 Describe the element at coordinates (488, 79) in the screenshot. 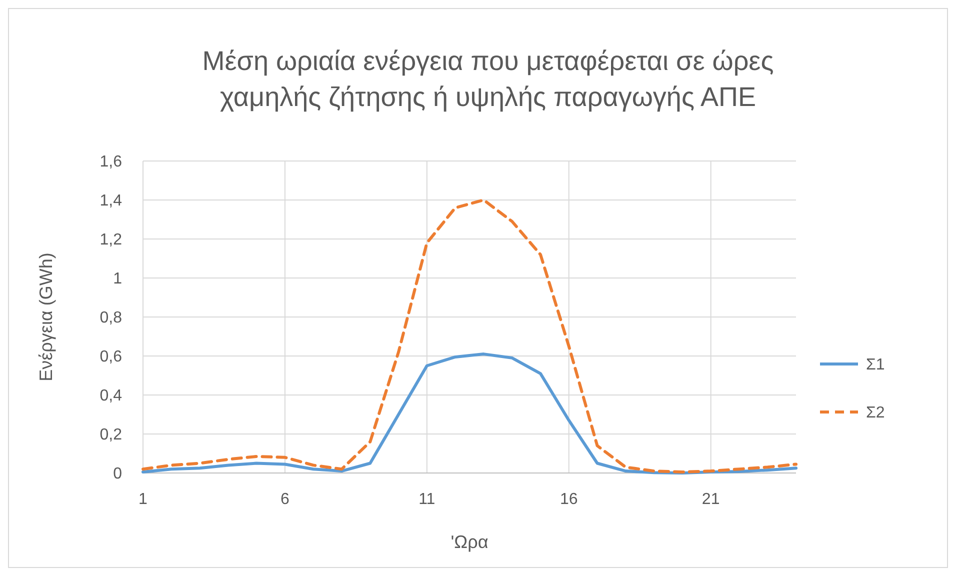

I see `chart-title: Μέση ωριαία ενέργεια που μεταφέρεται σε ώρες χαμηλής ζήτησης ή υψηλής παραγωγής ΑΠΕ` at that location.